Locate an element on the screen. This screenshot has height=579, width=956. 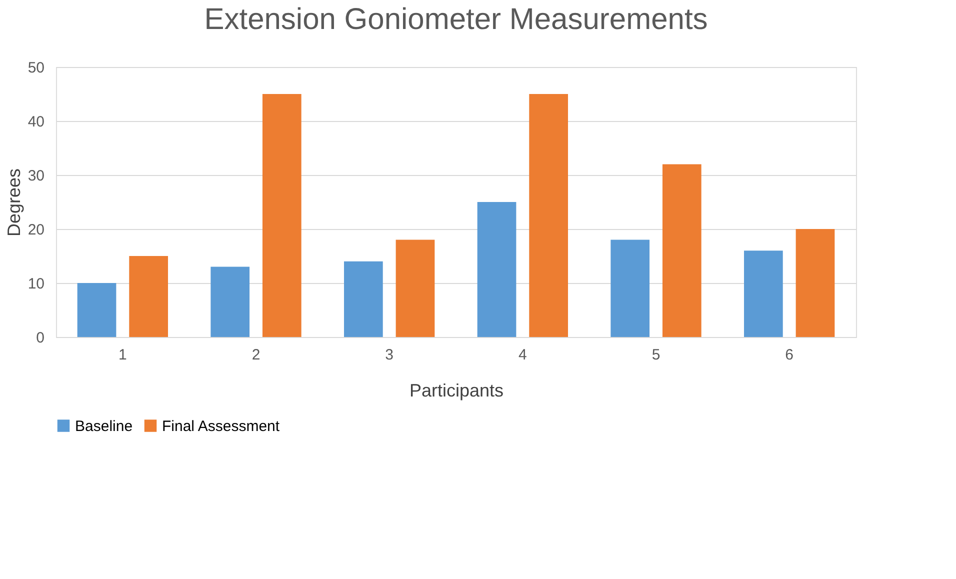
x-tick-label: 2 is located at coordinates (256, 355).